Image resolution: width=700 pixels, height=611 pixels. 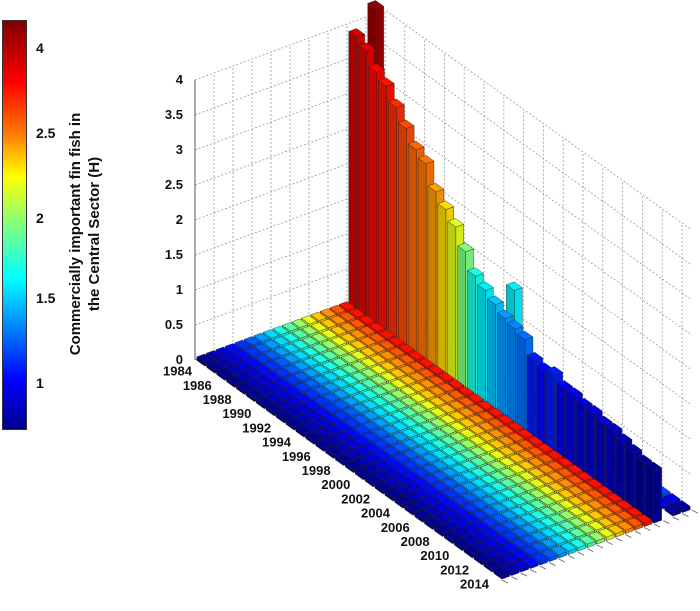 What do you see at coordinates (657, 495) in the screenshot?
I see `bar-front` at bounding box center [657, 495].